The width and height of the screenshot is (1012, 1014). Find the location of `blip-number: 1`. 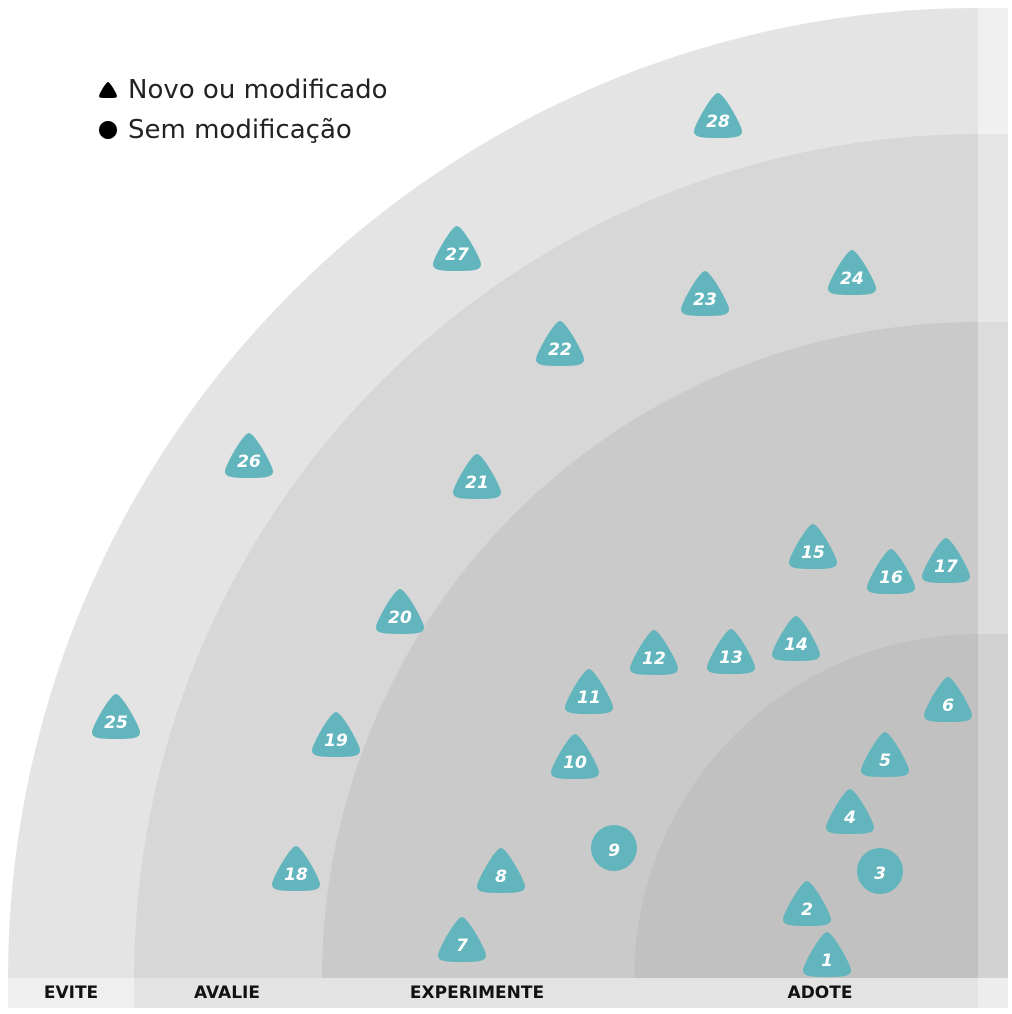

blip-number: 1 is located at coordinates (827, 961).